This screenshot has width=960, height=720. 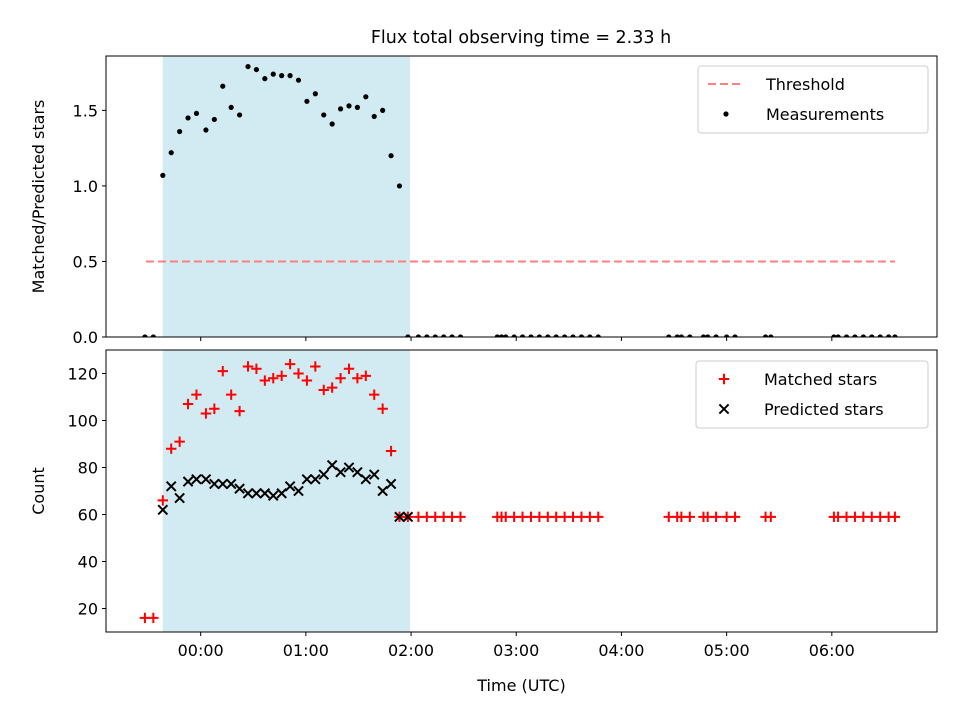 What do you see at coordinates (520, 685) in the screenshot?
I see `x-axis-label: Time (UTC)` at bounding box center [520, 685].